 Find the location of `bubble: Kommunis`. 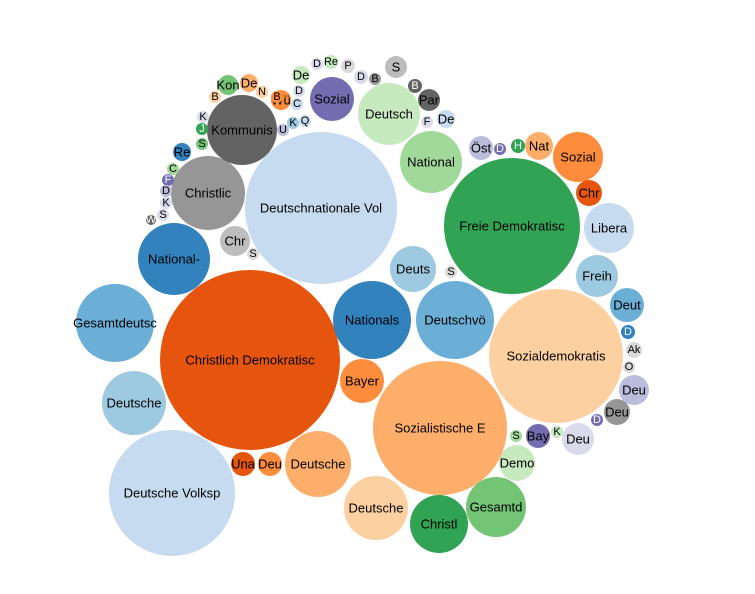

bubble: Kommunis is located at coordinates (242, 130).